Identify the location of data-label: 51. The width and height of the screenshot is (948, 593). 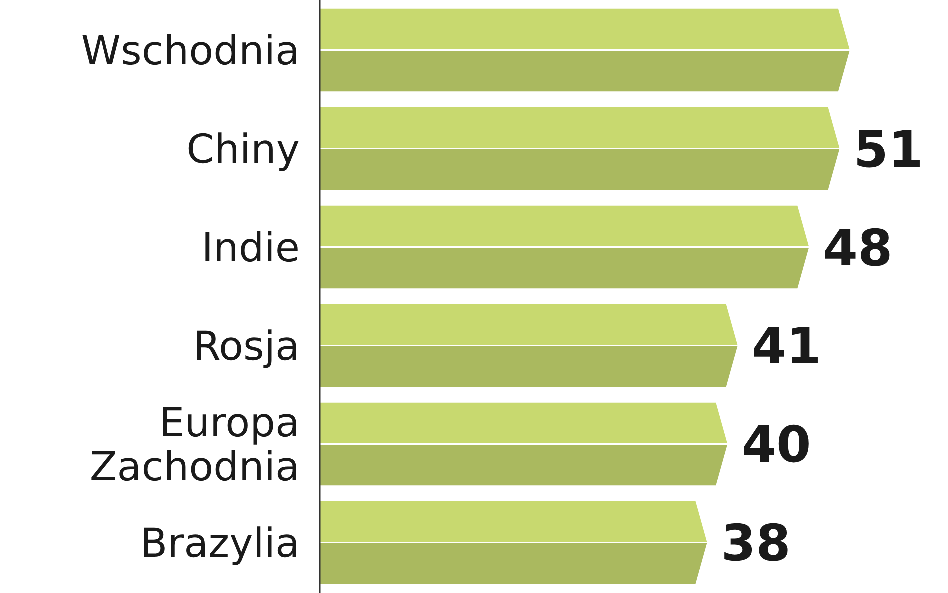
(889, 149).